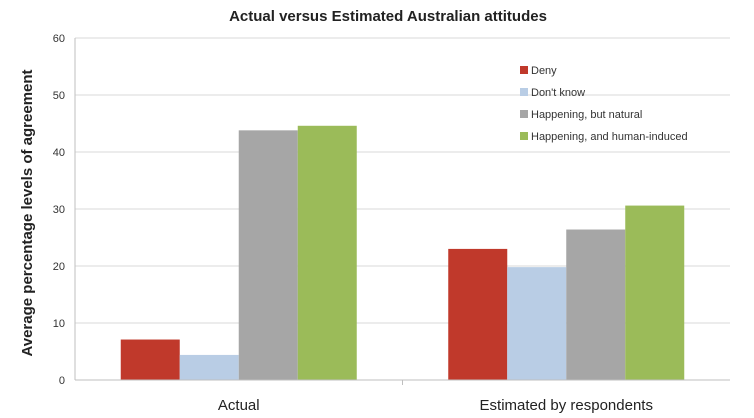 Image resolution: width=754 pixels, height=418 pixels. Describe the element at coordinates (59, 210) in the screenshot. I see `y-tick-label: 30` at that location.